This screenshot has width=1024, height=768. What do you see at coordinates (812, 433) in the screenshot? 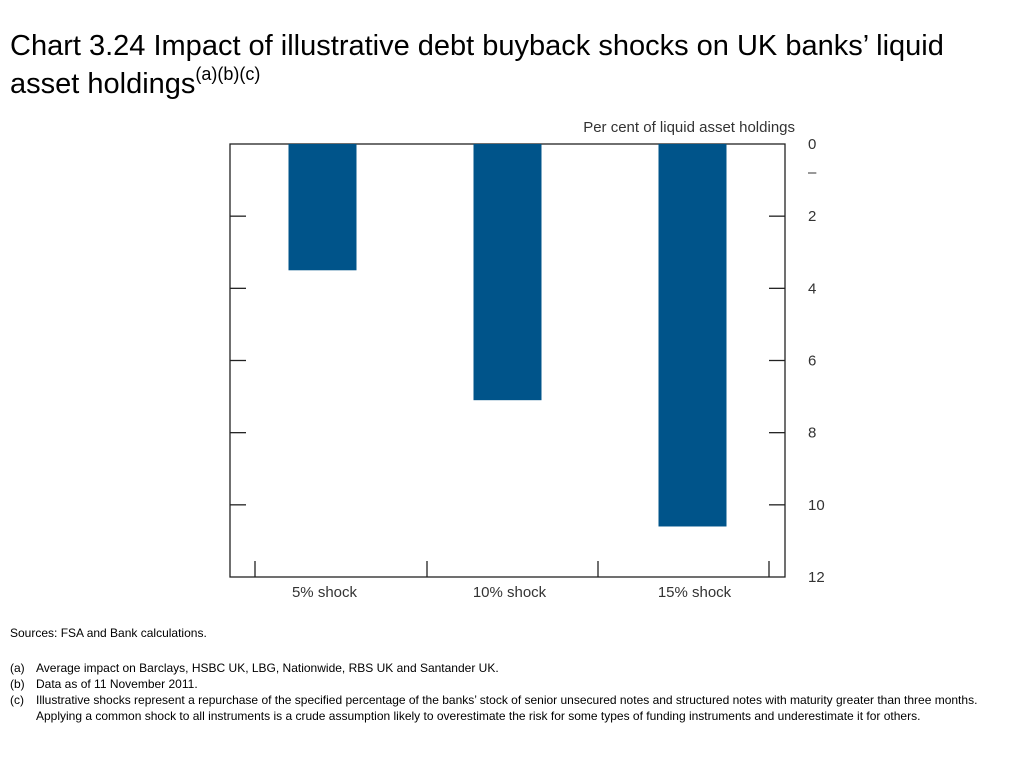
I see `y-tick-label: 8` at bounding box center [812, 433].